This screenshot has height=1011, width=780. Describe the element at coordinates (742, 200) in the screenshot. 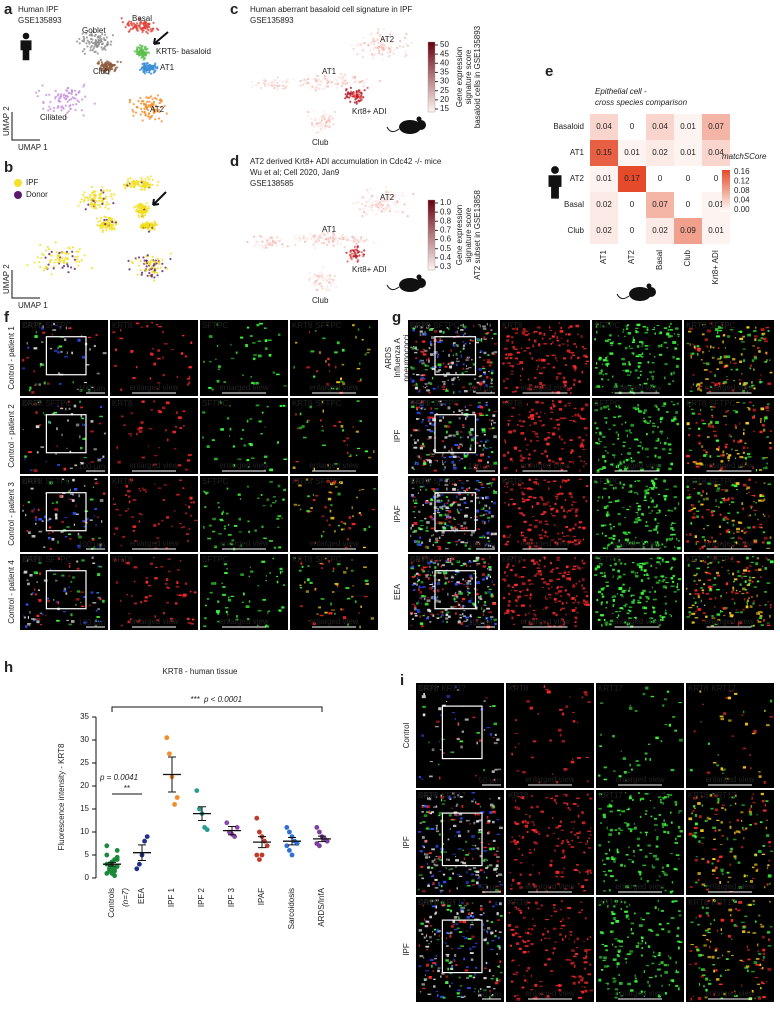

I see `label: 0.04` at that location.